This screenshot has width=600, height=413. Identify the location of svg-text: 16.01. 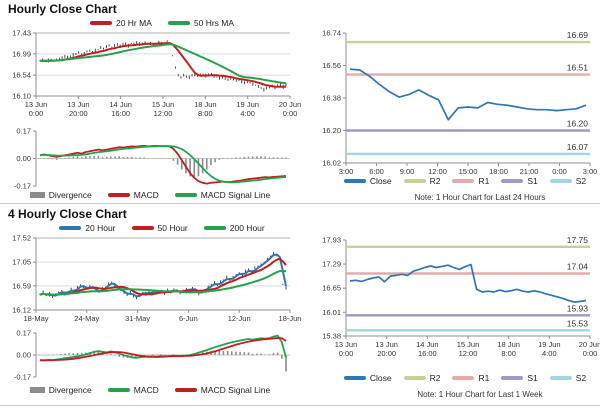
(331, 312).